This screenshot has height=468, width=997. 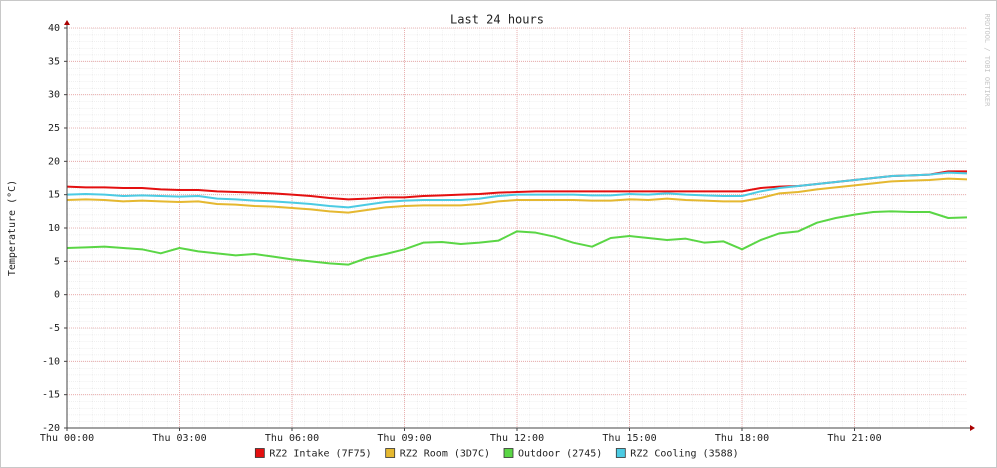 I want to click on x-tick-label: Thu 09:00, so click(x=404, y=438).